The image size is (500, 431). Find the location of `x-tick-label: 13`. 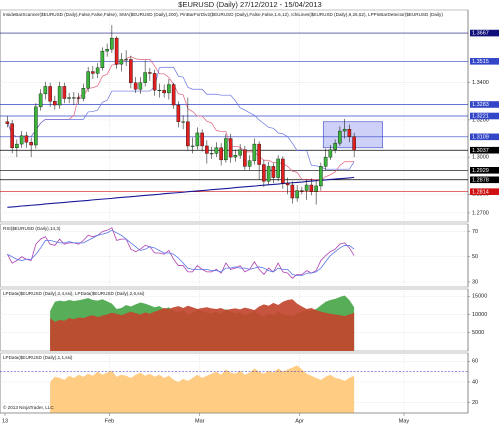

x-tick-label: 13 is located at coordinates (5, 421).